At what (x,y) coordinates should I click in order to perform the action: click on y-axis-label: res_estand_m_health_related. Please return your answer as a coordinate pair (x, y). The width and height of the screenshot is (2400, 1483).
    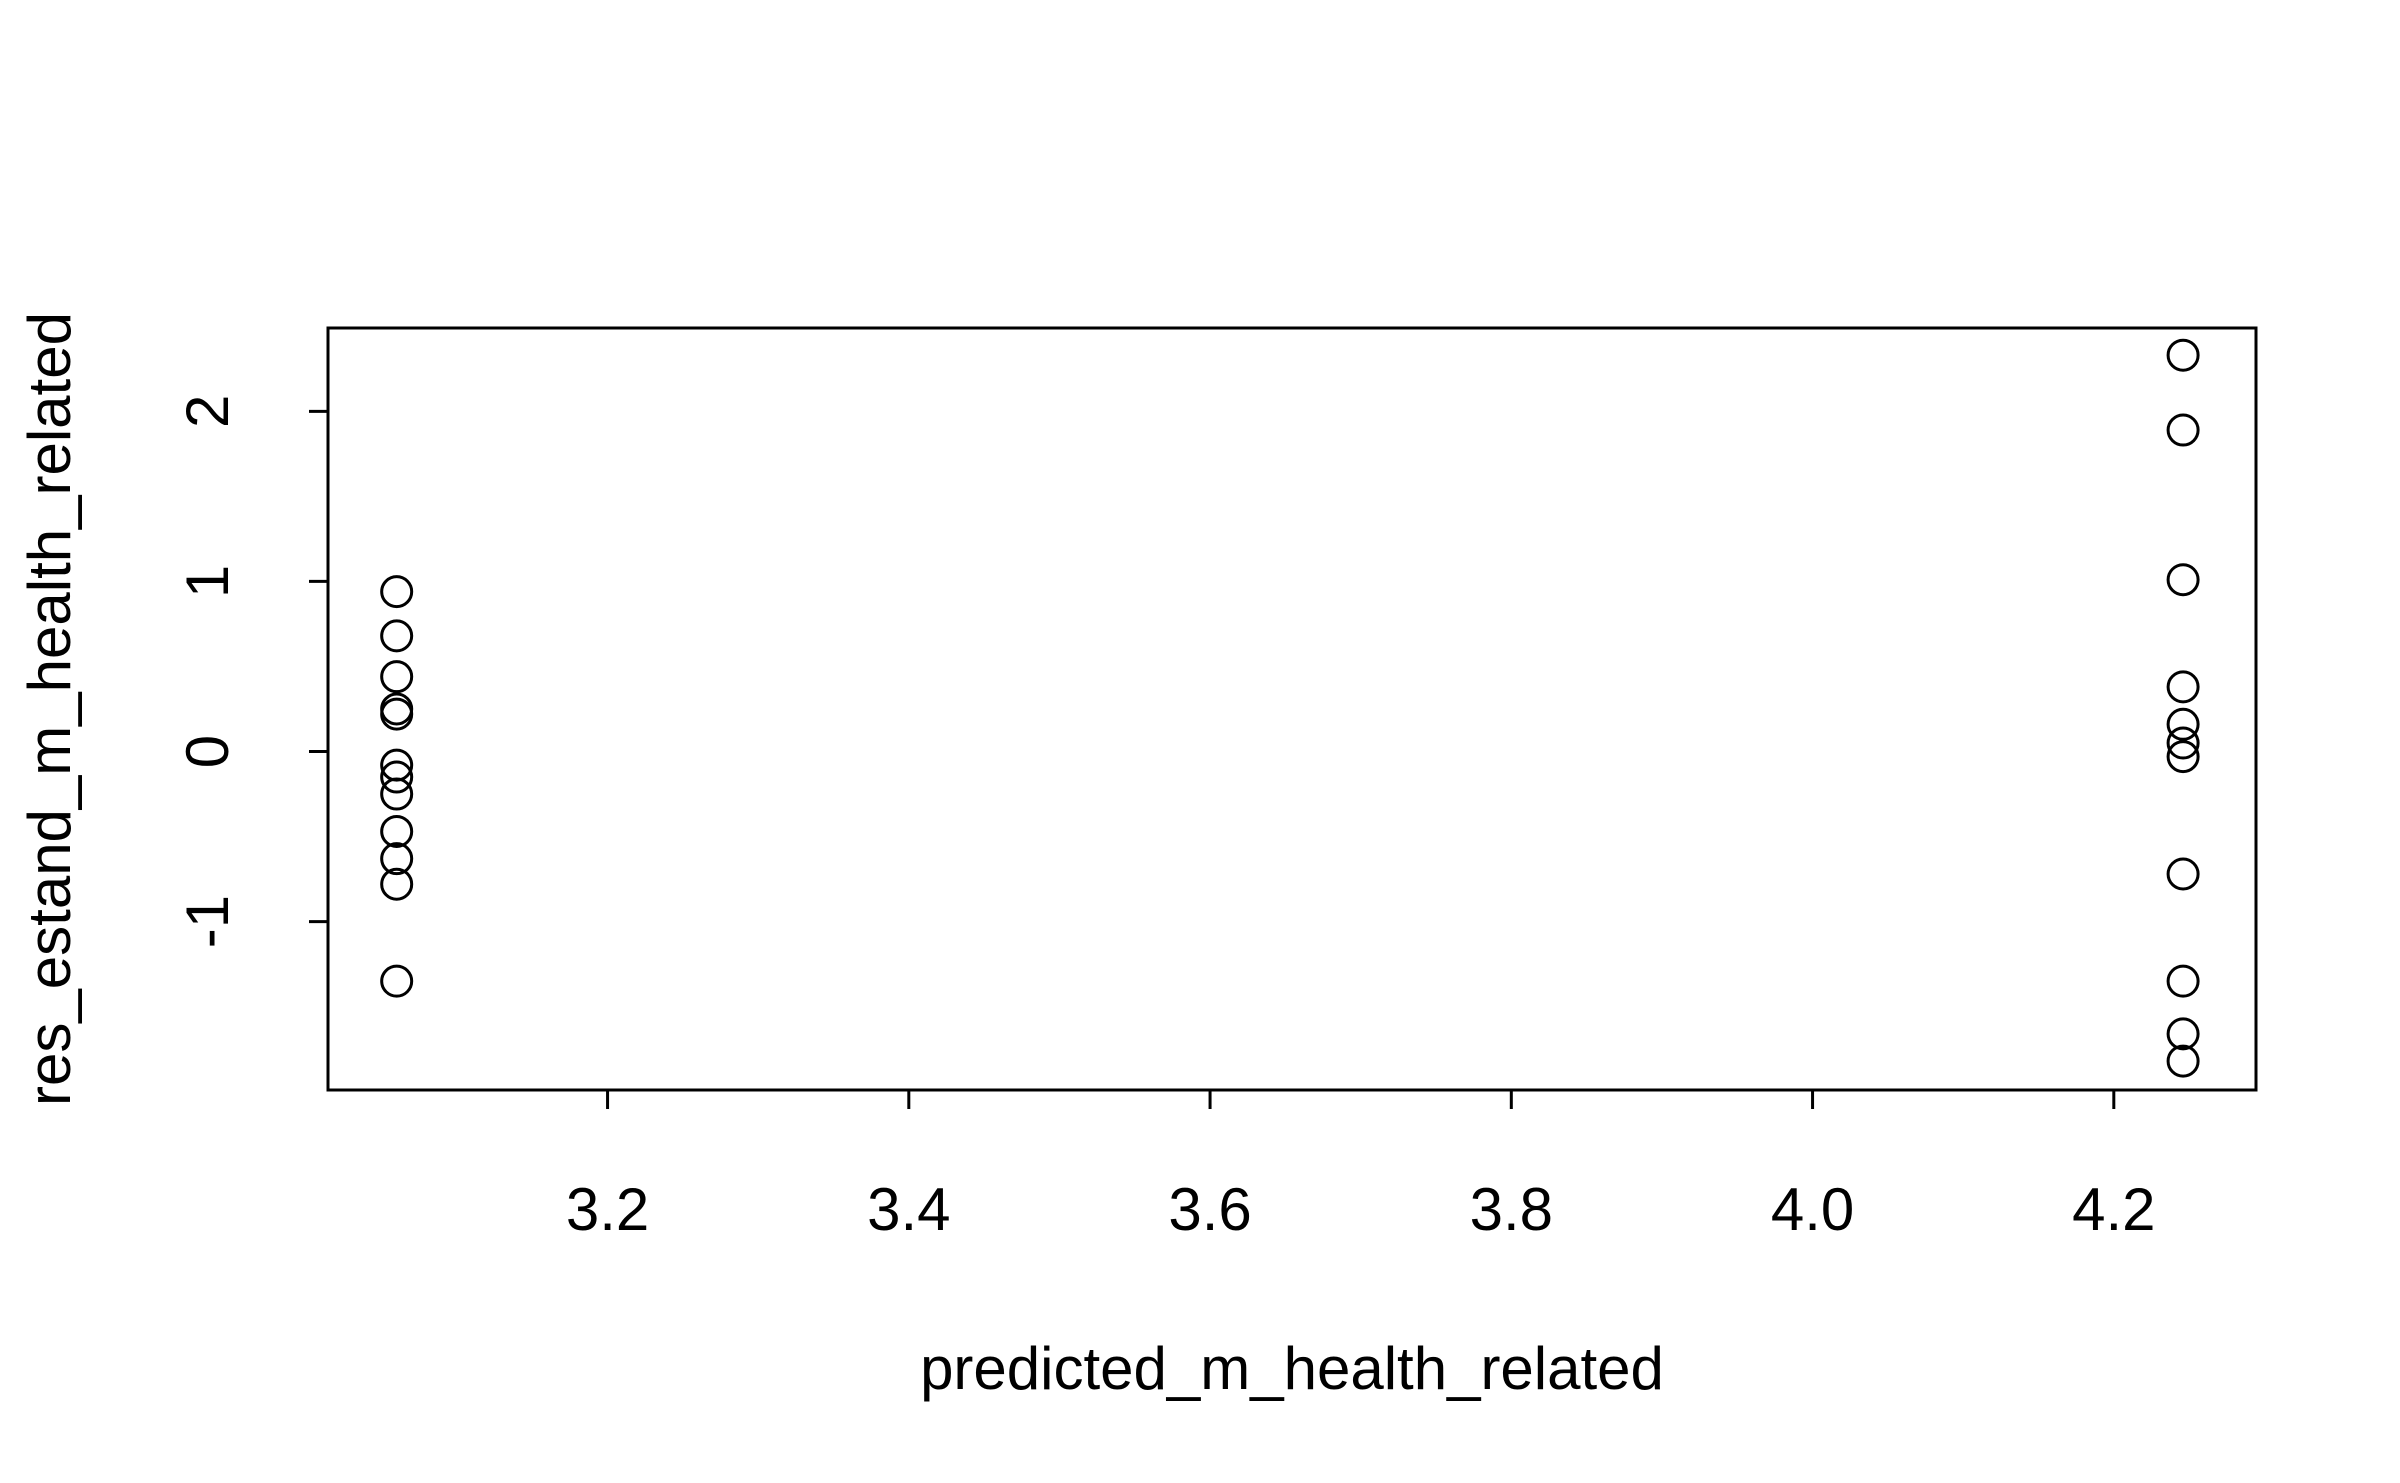
    Looking at the image, I should click on (49, 709).